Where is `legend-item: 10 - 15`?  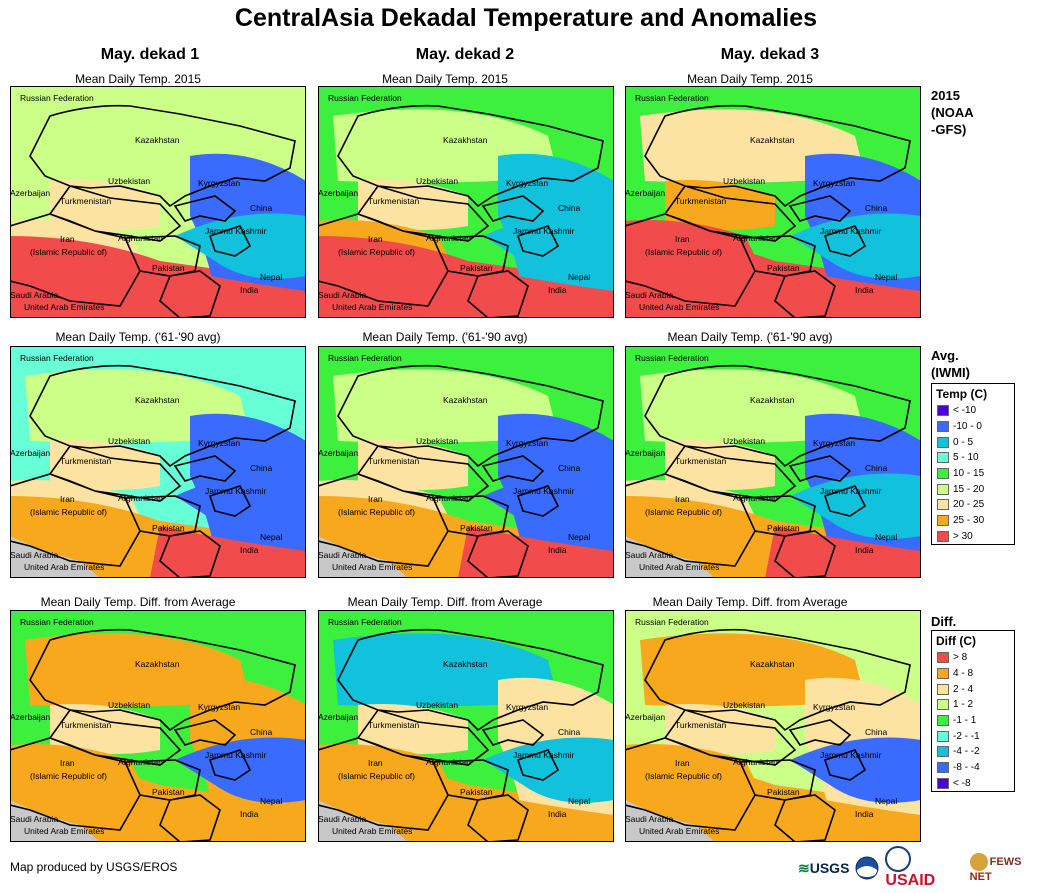
legend-item: 10 - 15 is located at coordinates (973, 474).